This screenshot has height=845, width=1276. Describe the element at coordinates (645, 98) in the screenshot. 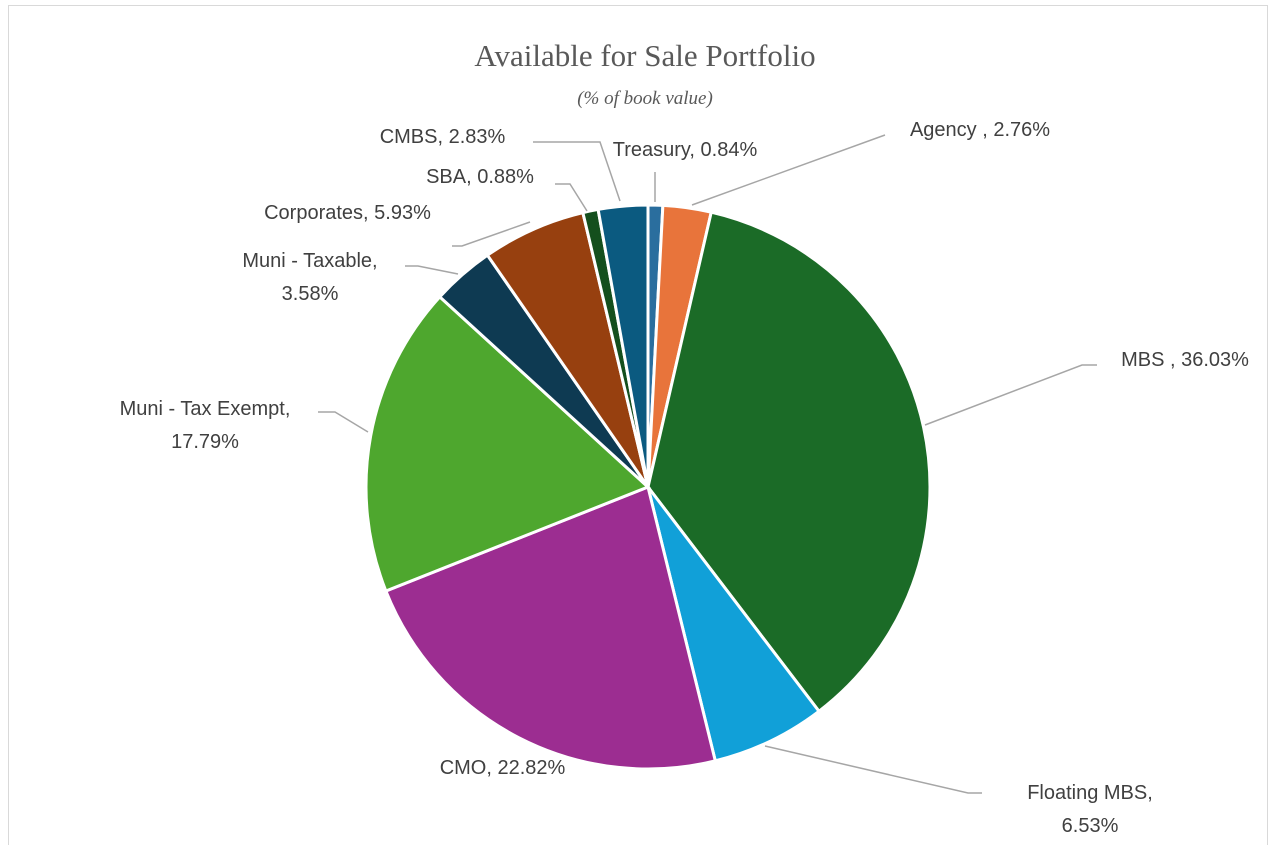

I see `chart-subtitle: (% of book value)` at that location.